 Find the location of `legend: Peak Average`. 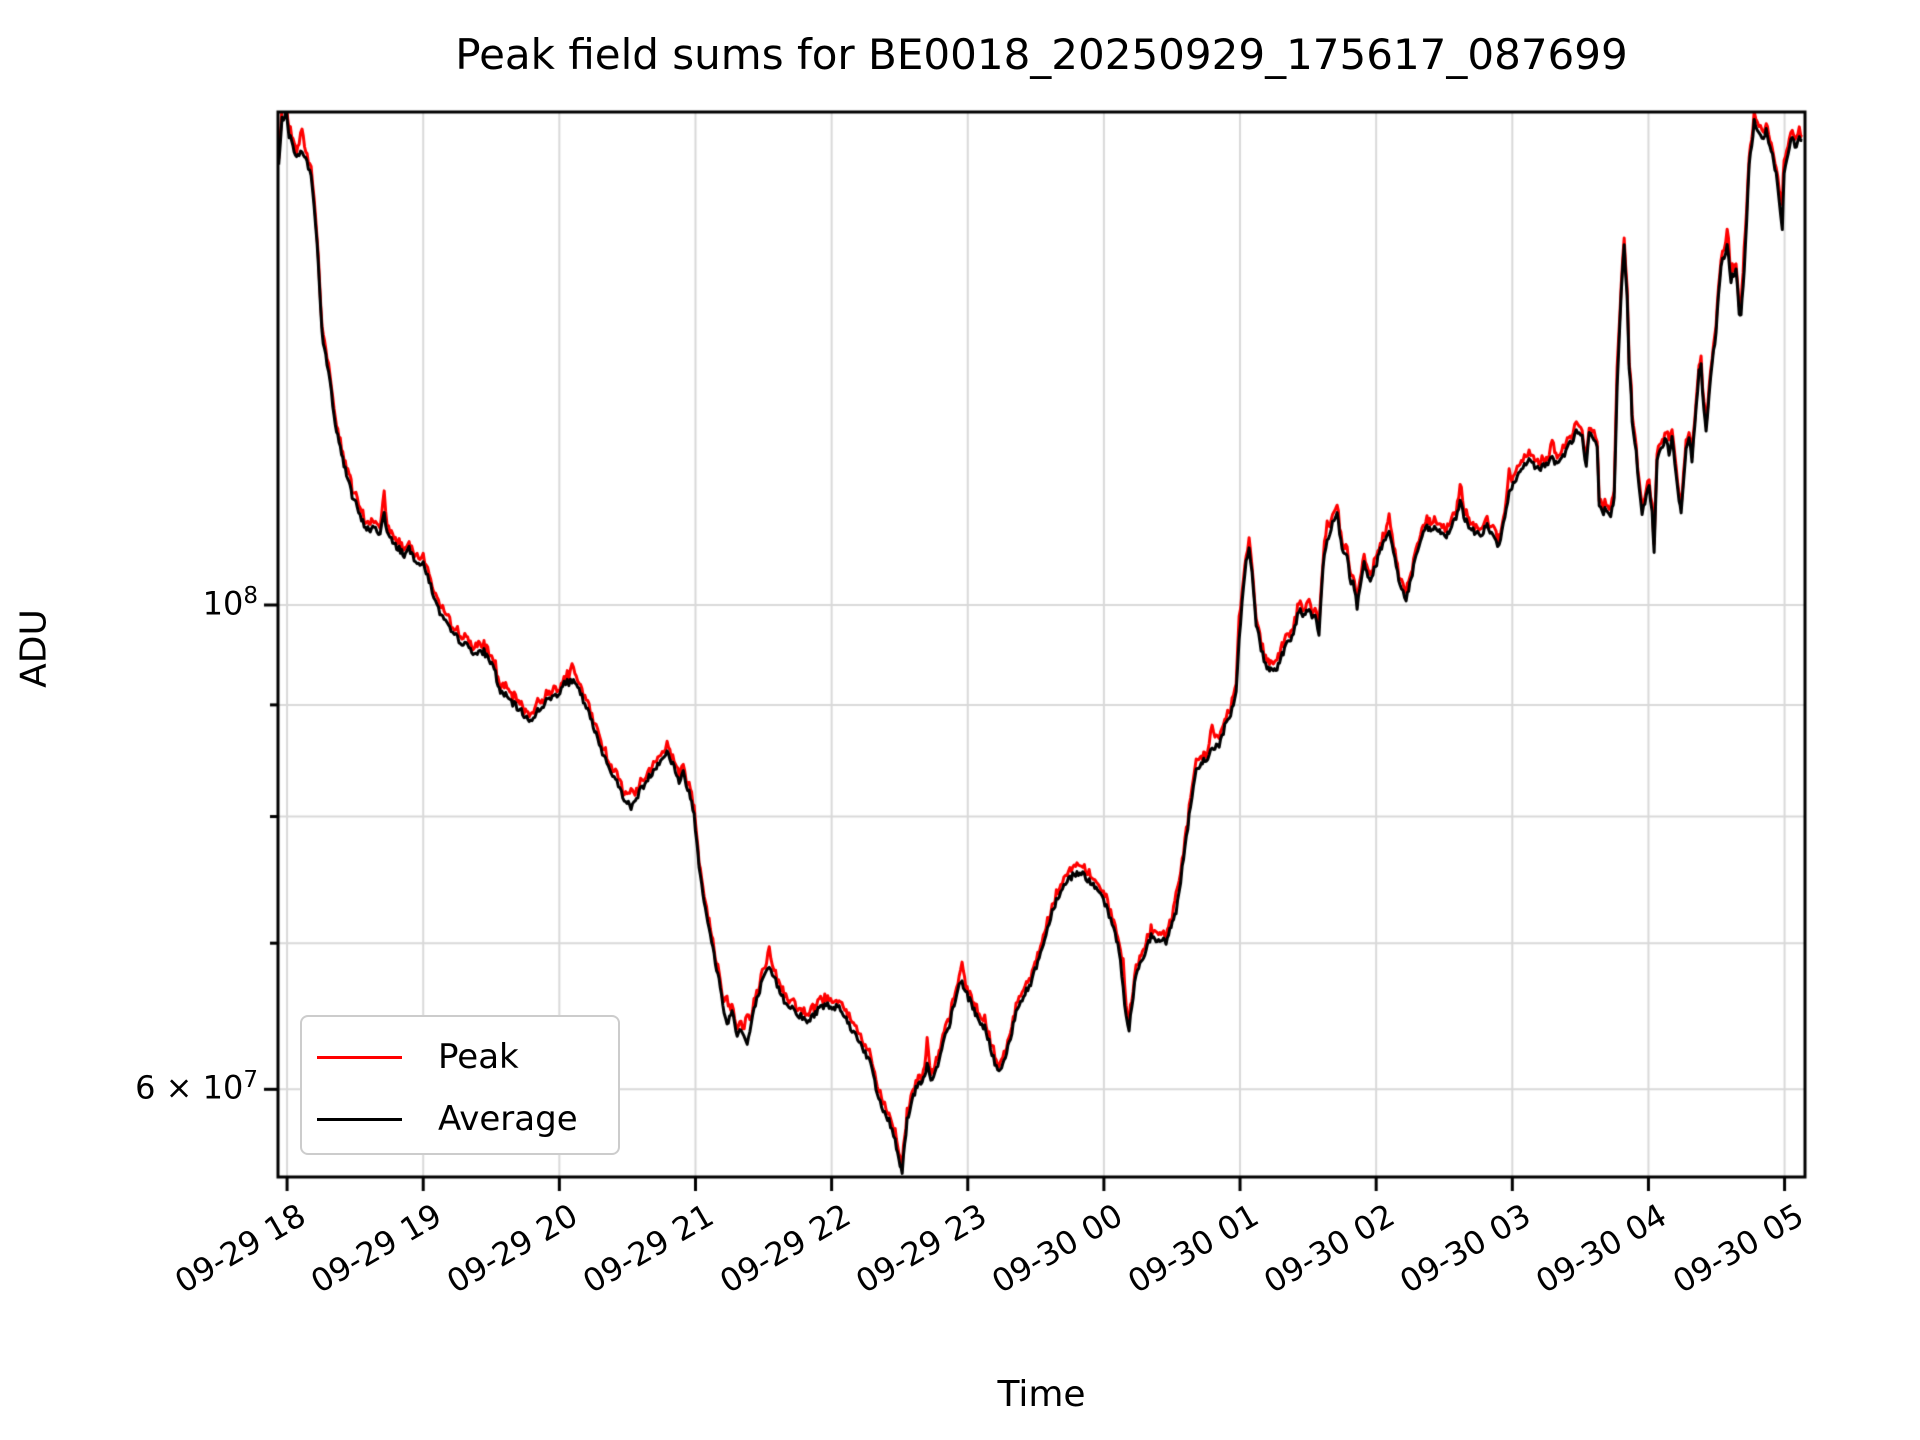

legend: Peak Average is located at coordinates (460, 1085).